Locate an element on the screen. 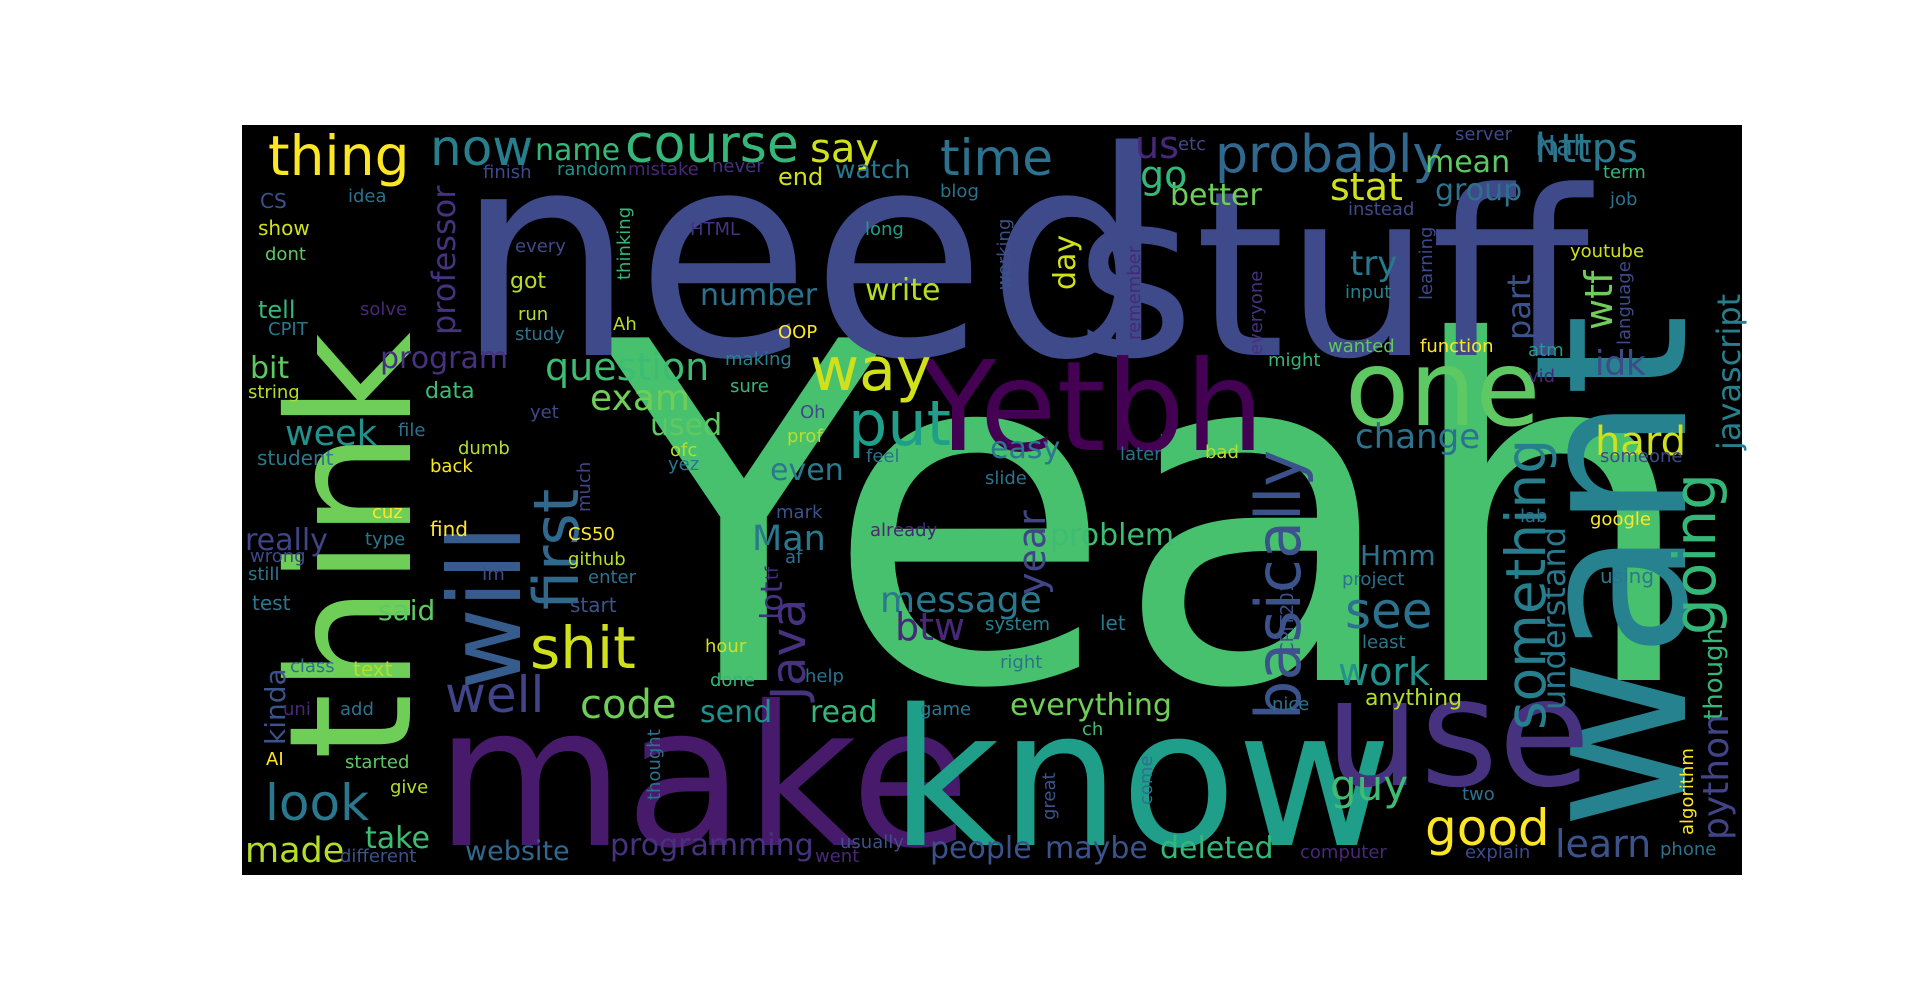 This screenshot has height=986, width=1920. word-atm: atm is located at coordinates (1546, 350).